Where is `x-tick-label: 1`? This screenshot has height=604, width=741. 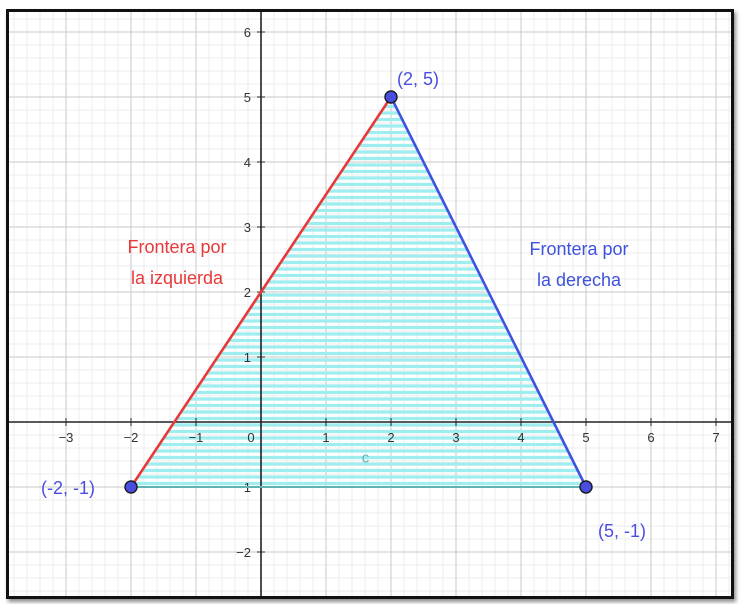
x-tick-label: 1 is located at coordinates (325, 437).